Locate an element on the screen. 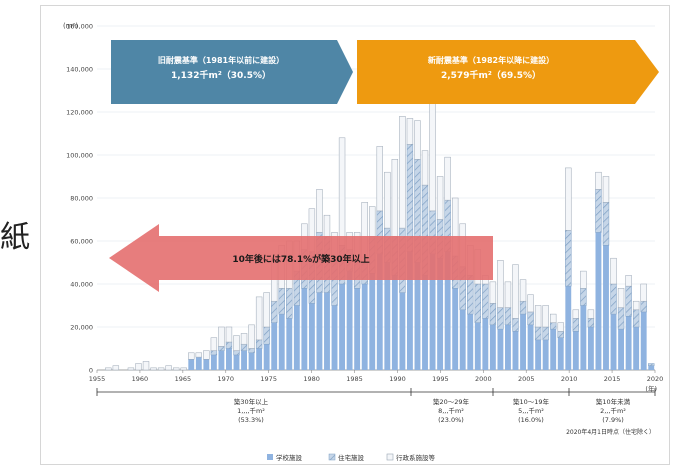 This screenshot has width=687, height=470. aging-arrow-shape is located at coordinates (301, 258).